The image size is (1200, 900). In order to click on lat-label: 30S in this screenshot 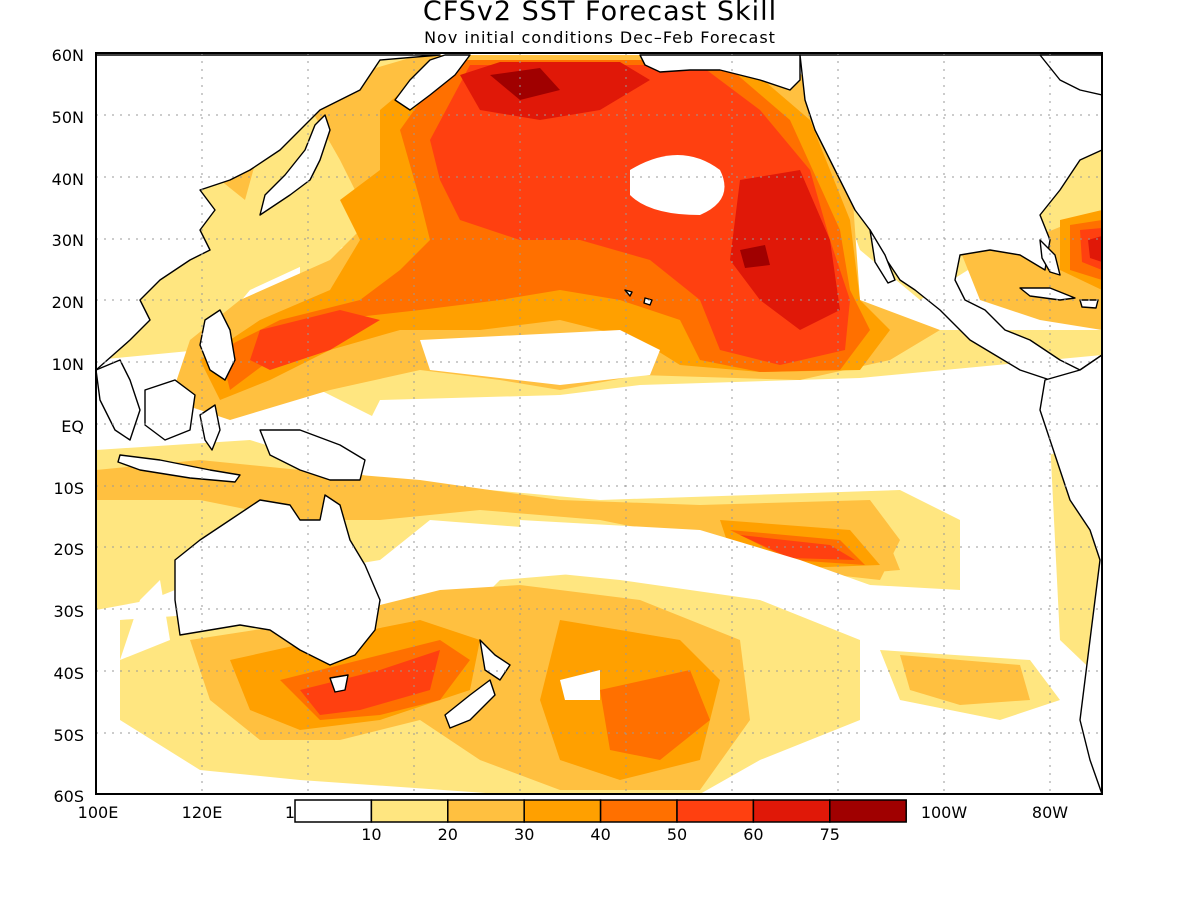, I will do `click(68, 611)`.